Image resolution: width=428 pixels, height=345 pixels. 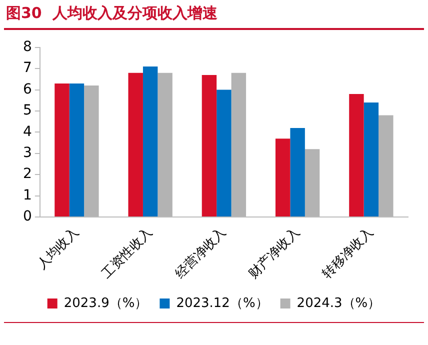 What do you see at coordinates (274, 253) in the screenshot?
I see `x-tick-label: 财产净收入` at bounding box center [274, 253].